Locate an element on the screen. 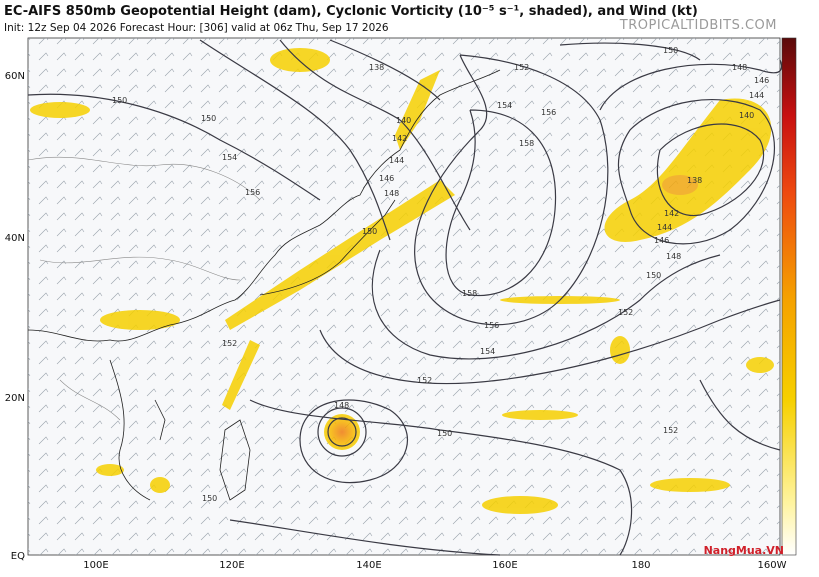  brand: TROPICALTIDBITS.COM is located at coordinates (698, 25).